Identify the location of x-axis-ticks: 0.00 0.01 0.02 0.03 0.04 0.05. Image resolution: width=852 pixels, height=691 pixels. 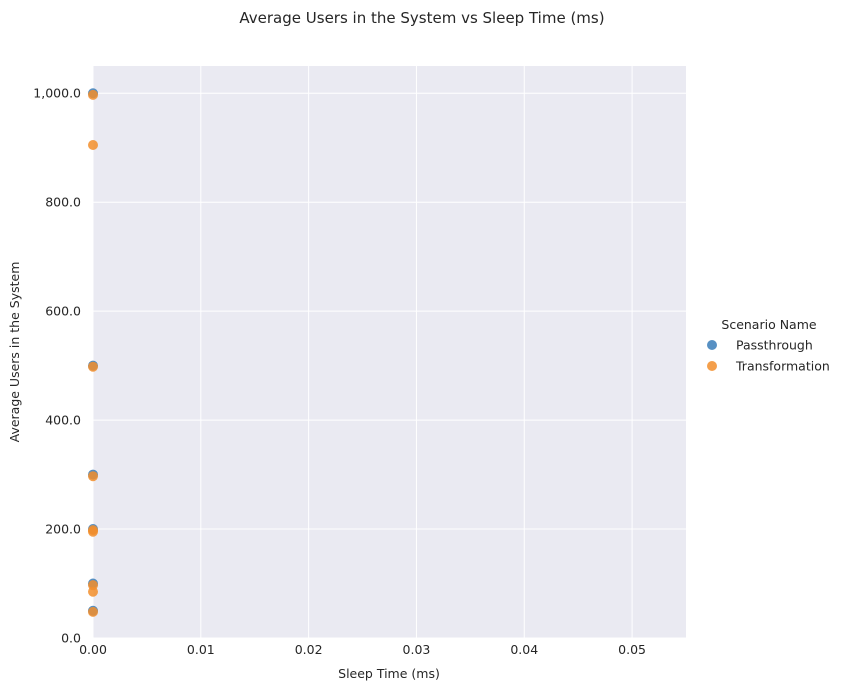
(362, 649).